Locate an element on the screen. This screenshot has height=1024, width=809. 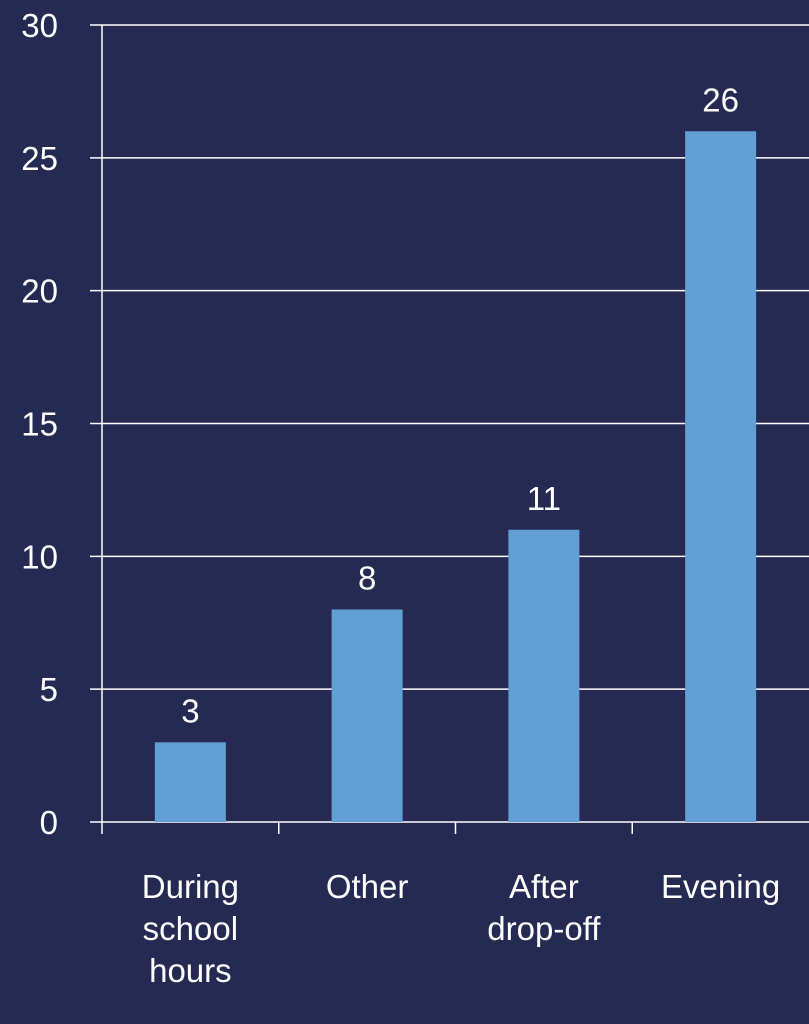
x-category-label: Evening is located at coordinates (720, 886).